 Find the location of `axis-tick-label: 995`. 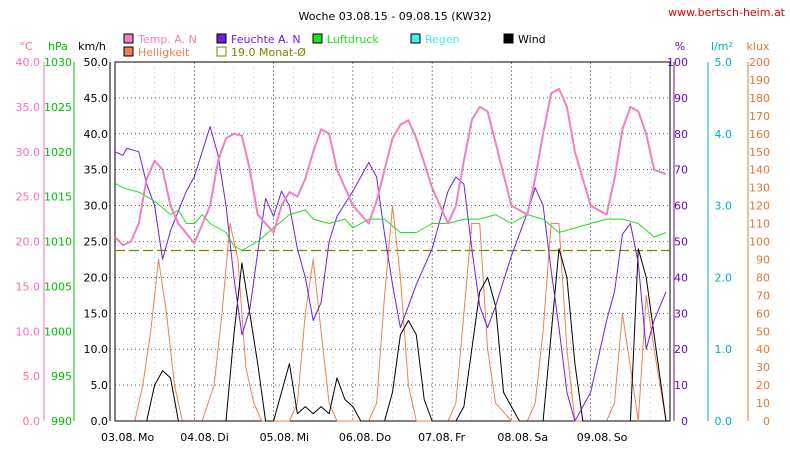

axis-tick-label: 995 is located at coordinates (61, 376).